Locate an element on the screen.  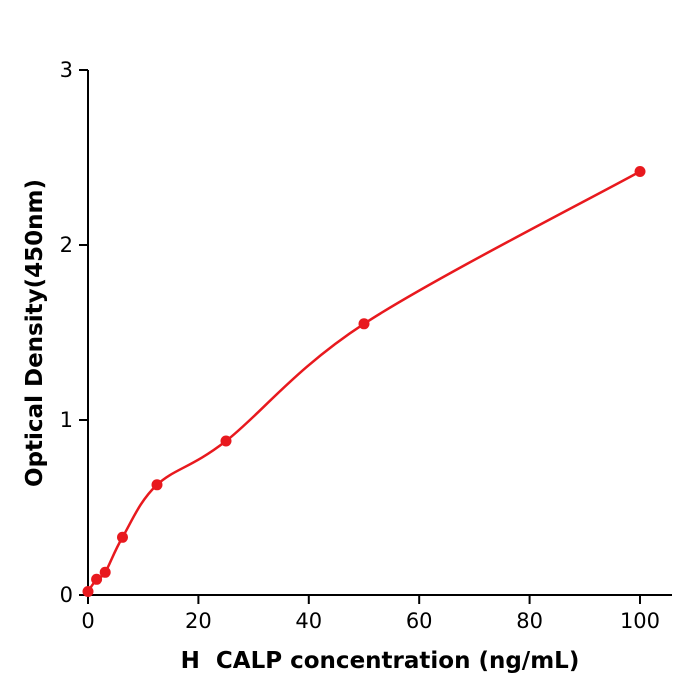
x-tick-label: 80 is located at coordinates (529, 621).